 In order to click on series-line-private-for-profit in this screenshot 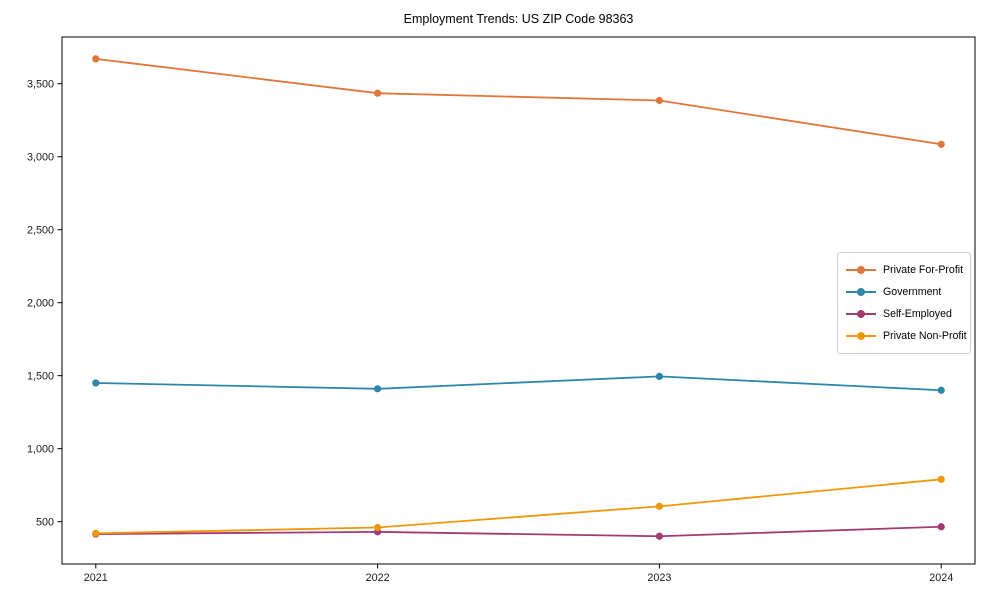, I will do `click(518, 101)`.